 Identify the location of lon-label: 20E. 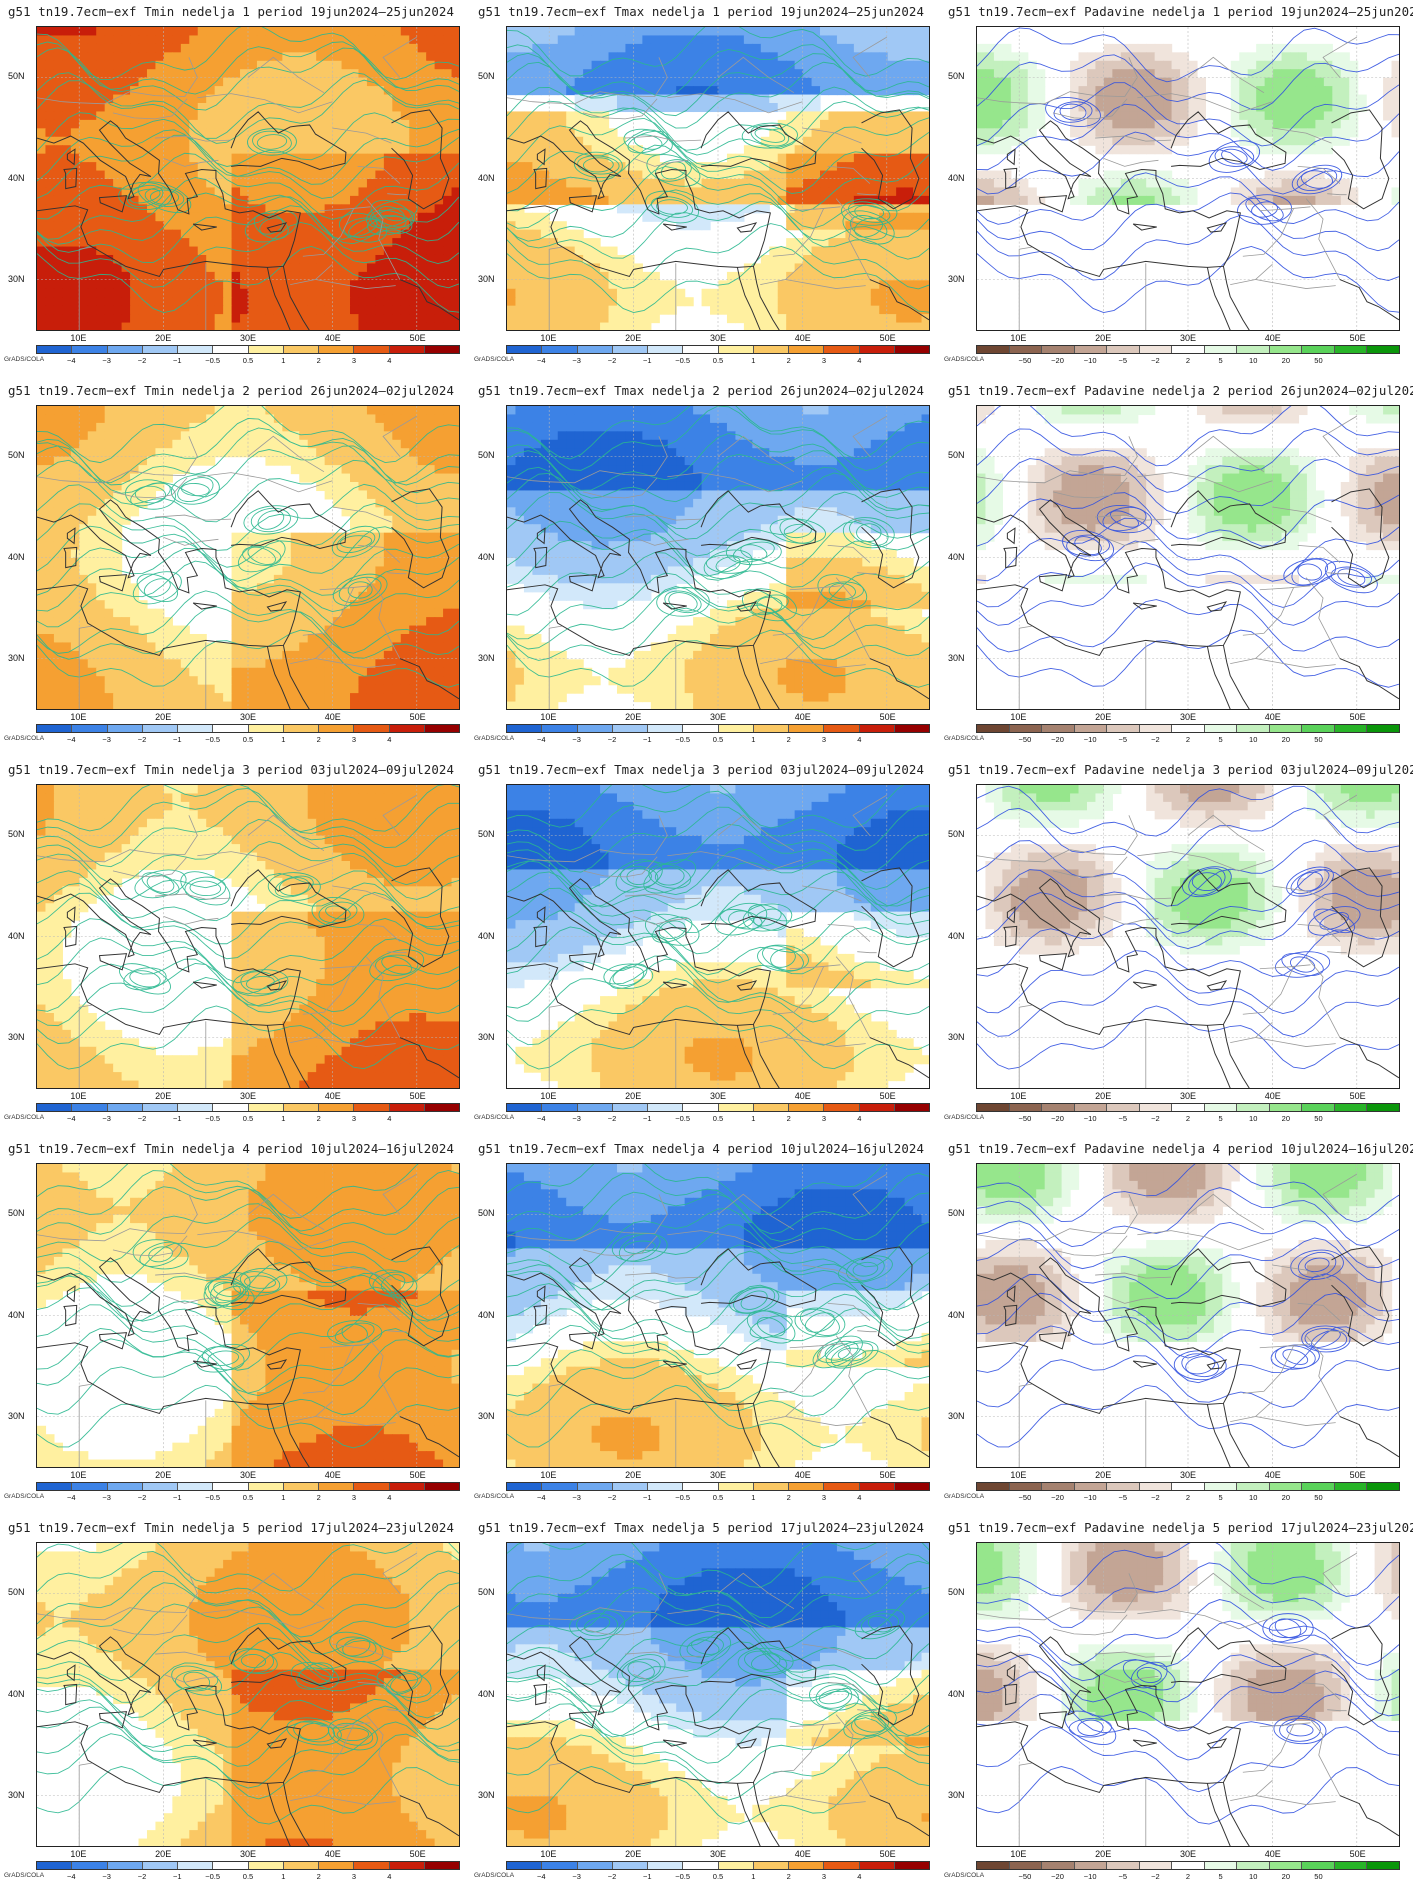
(1103, 1475).